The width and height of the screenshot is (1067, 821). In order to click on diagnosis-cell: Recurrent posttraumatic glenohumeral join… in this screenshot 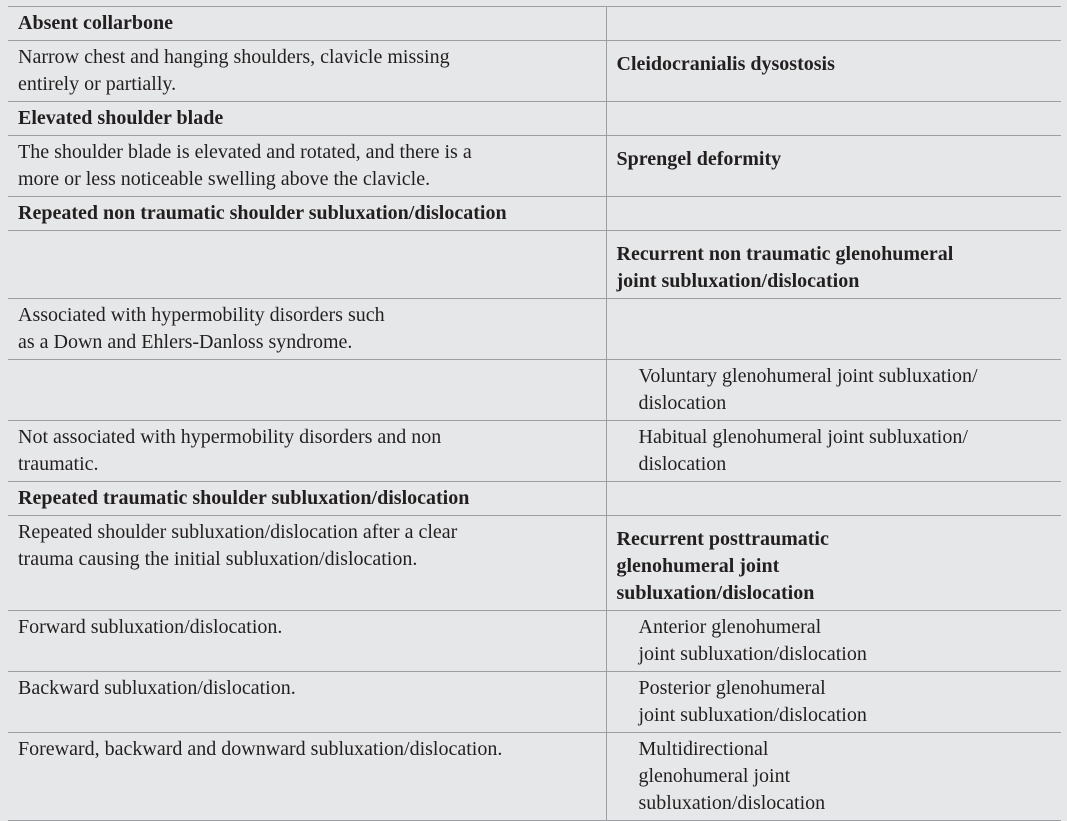, I will do `click(833, 563)`.